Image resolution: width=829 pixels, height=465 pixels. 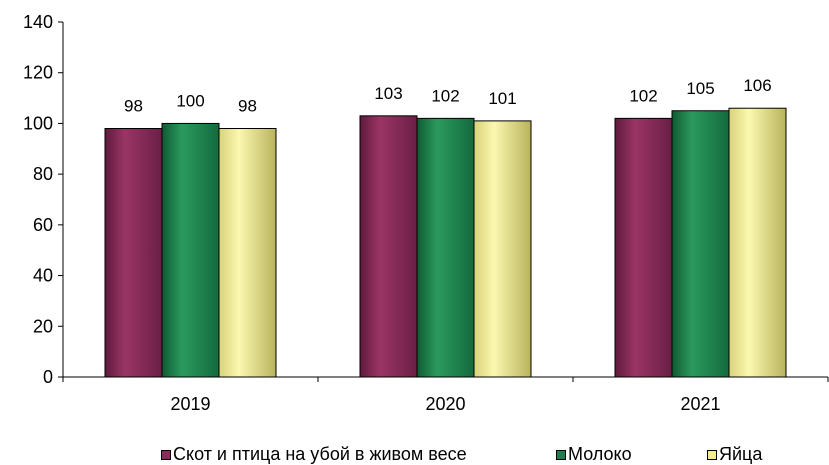 What do you see at coordinates (700, 404) in the screenshot?
I see `x-tick-label: 2021` at bounding box center [700, 404].